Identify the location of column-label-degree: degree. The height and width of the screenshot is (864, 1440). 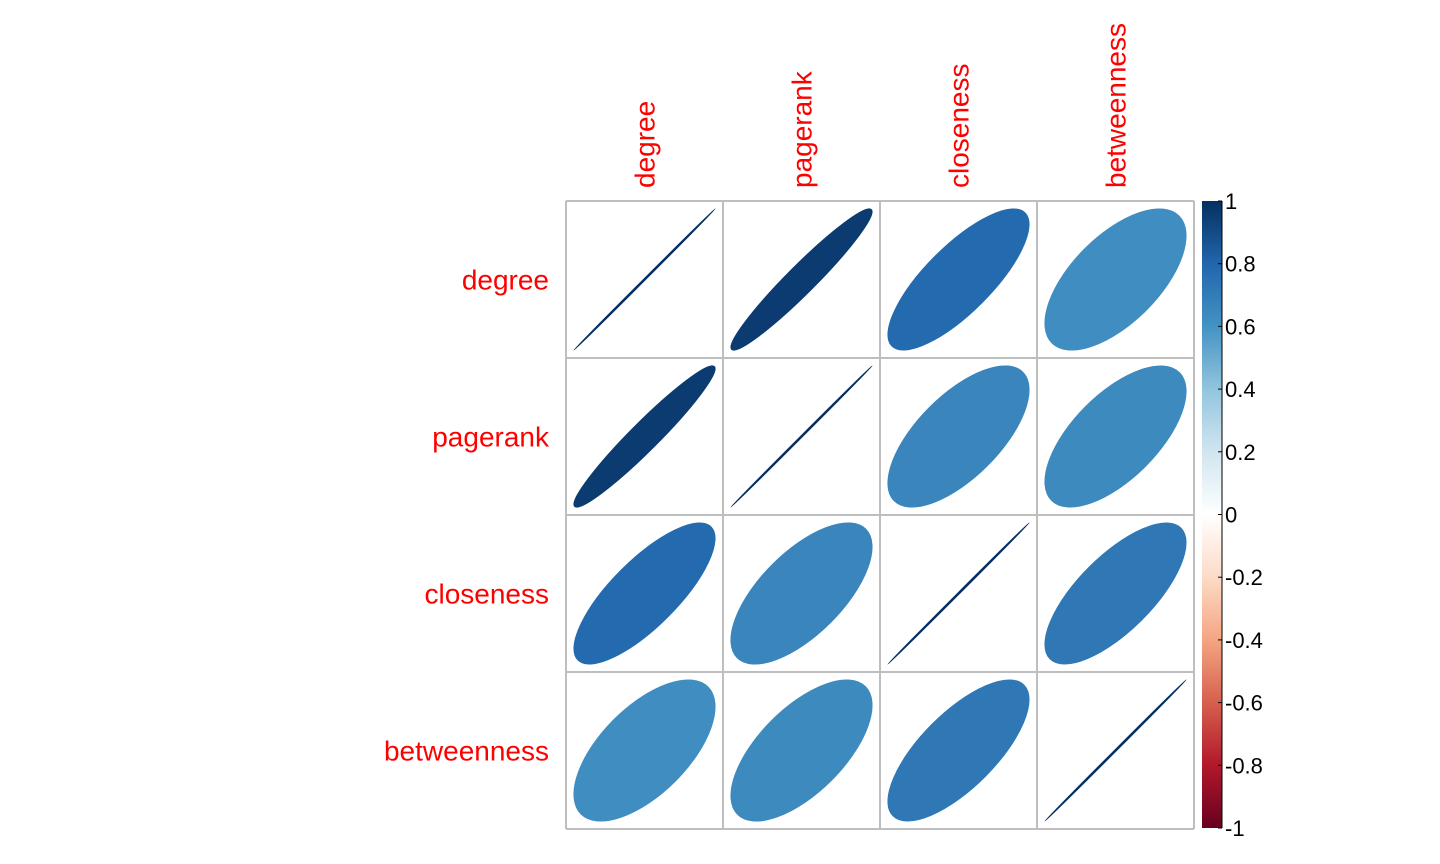
(645, 144).